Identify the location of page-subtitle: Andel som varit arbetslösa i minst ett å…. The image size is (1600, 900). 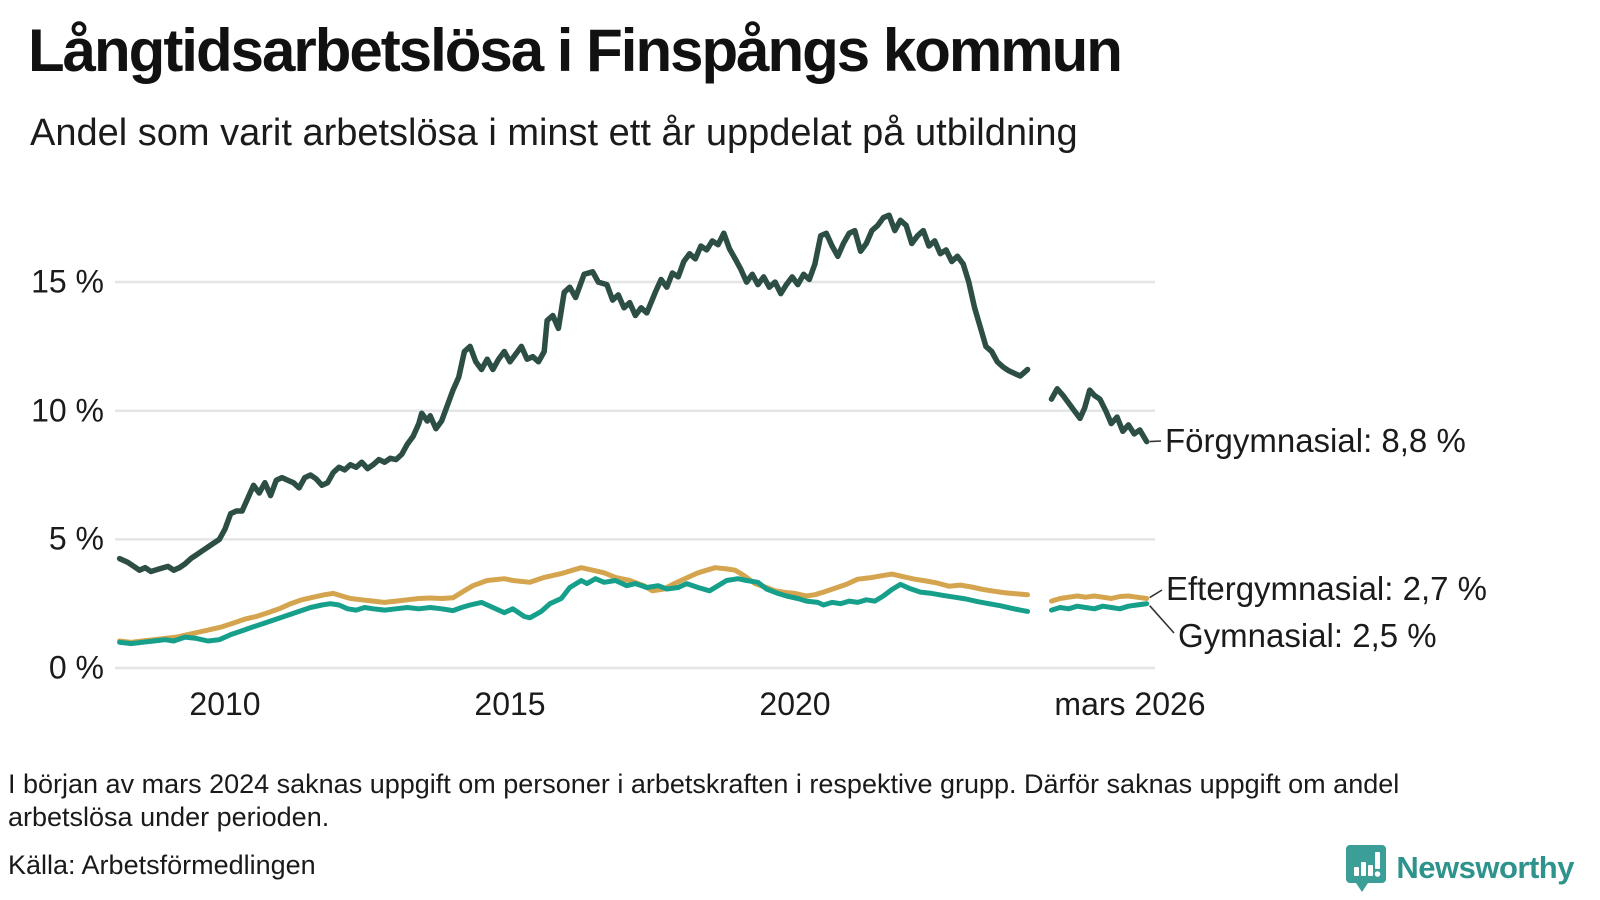
(554, 133).